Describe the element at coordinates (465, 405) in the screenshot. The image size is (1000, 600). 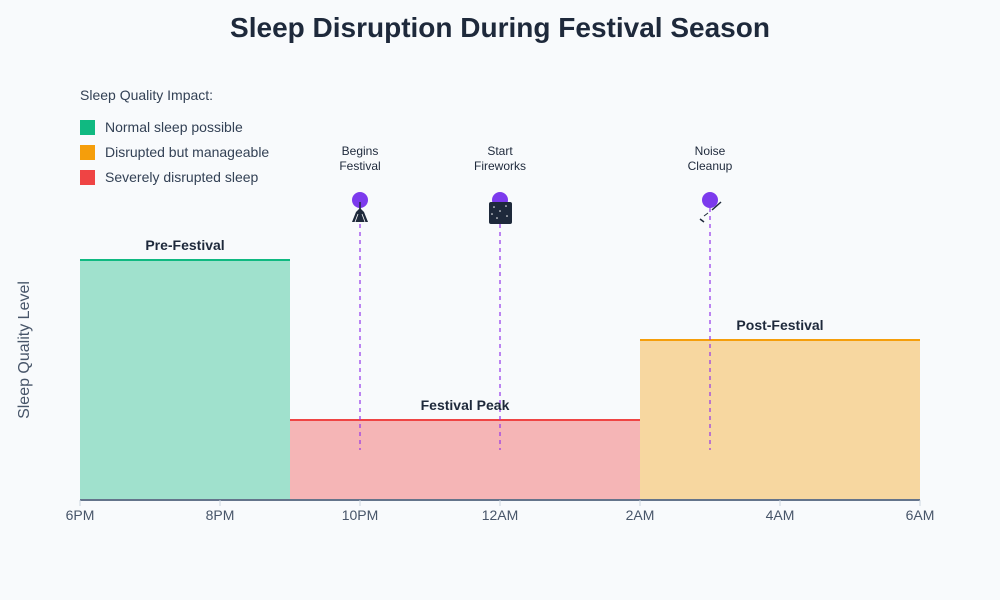
I see `segment-label-festival-peak: Festival Peak` at that location.